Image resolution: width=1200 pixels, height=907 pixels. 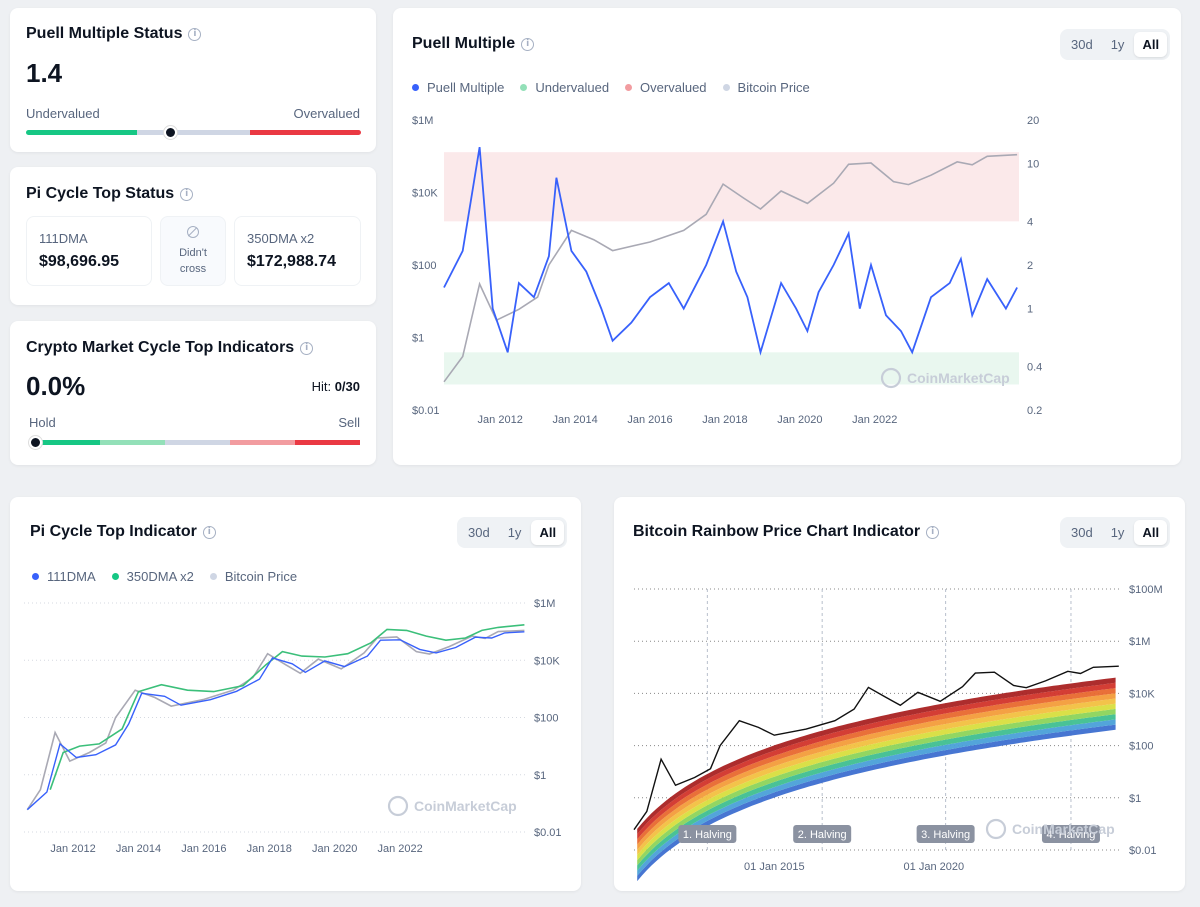 I want to click on pi-time-tabs: 30d 1y All, so click(x=512, y=532).